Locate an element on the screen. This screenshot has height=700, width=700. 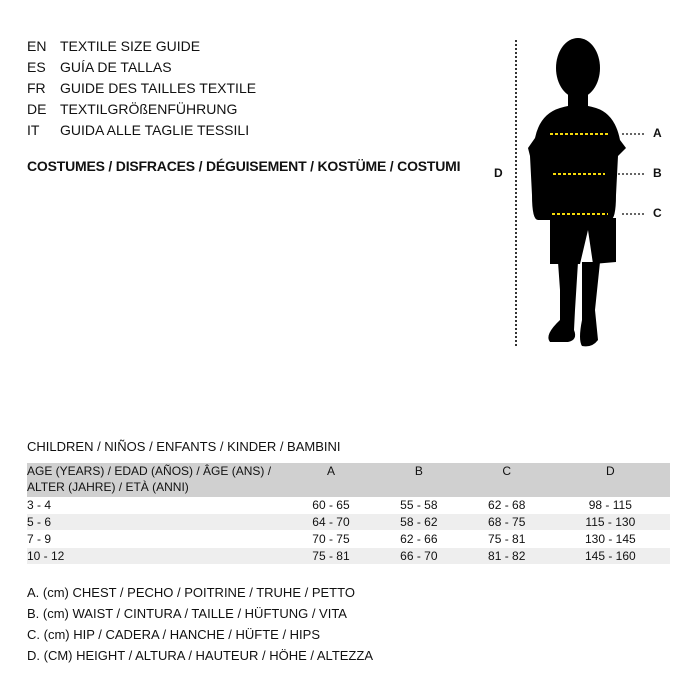
title-en: EN TEXTILE SIZE GUIDE is located at coordinates (141, 46).